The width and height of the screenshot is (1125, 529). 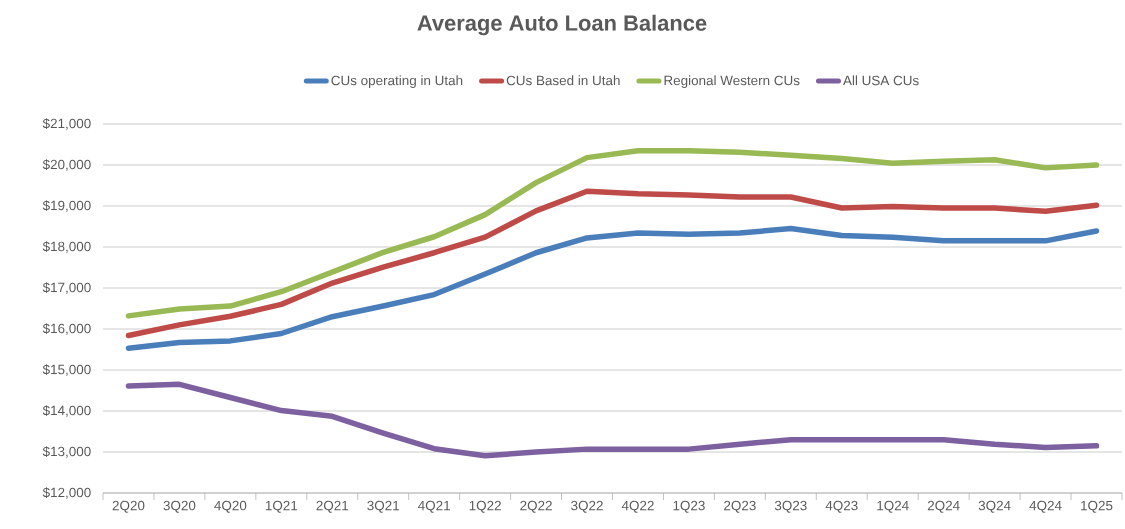 What do you see at coordinates (179, 506) in the screenshot?
I see `x-tick-label: 3Q20` at bounding box center [179, 506].